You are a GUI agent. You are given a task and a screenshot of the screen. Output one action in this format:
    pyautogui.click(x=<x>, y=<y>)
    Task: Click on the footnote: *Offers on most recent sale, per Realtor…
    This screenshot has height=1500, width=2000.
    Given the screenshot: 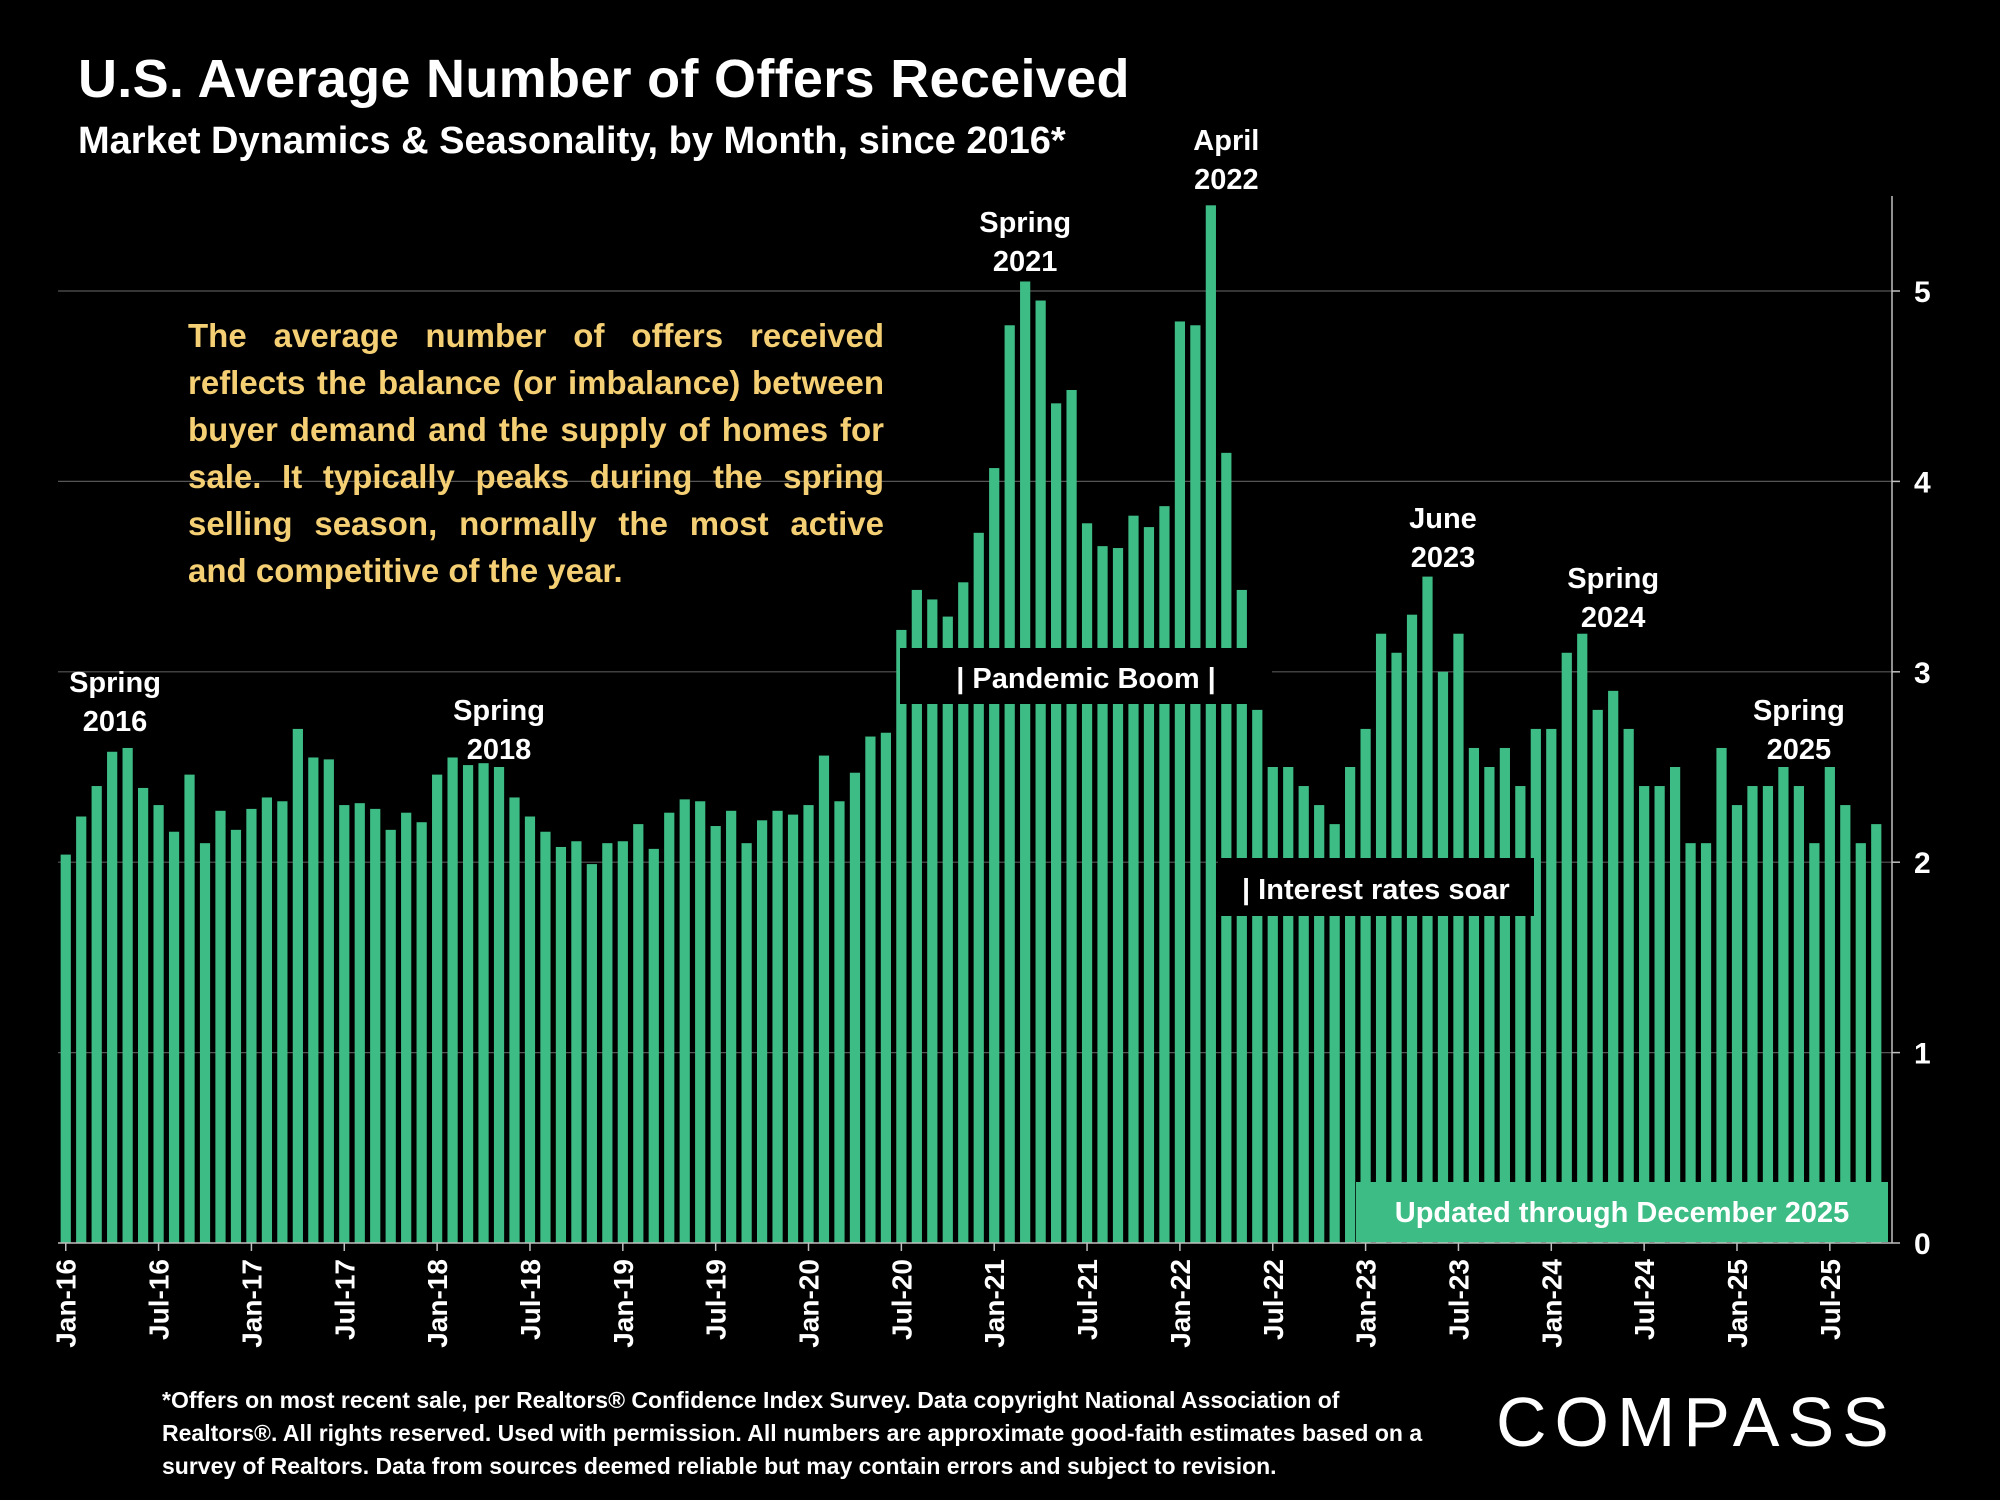 What is the action you would take?
    pyautogui.click(x=792, y=1433)
    